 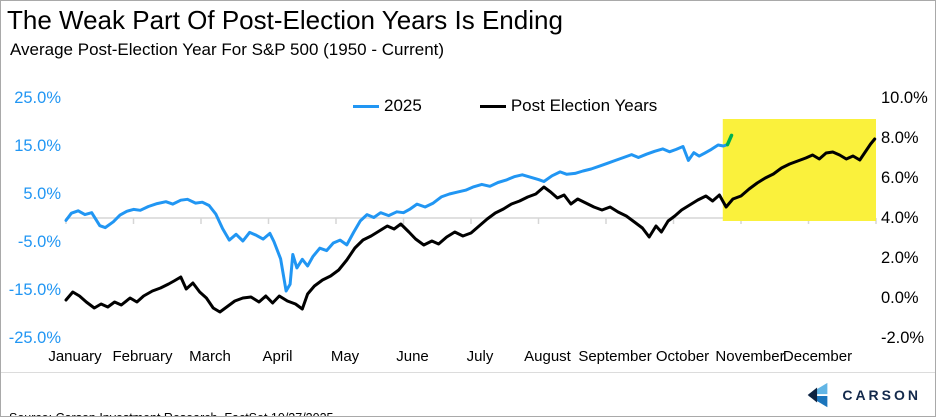 I want to click on right-axis-tick-label: -2.0%, so click(x=903, y=338).